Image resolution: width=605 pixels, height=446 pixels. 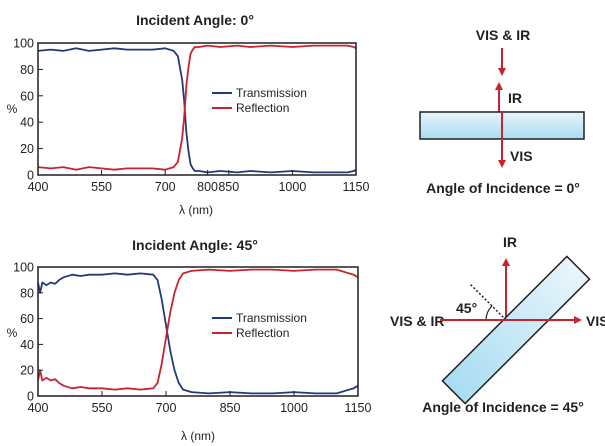 What do you see at coordinates (207, 187) in the screenshot?
I see `x-tick-label: 800` at bounding box center [207, 187].